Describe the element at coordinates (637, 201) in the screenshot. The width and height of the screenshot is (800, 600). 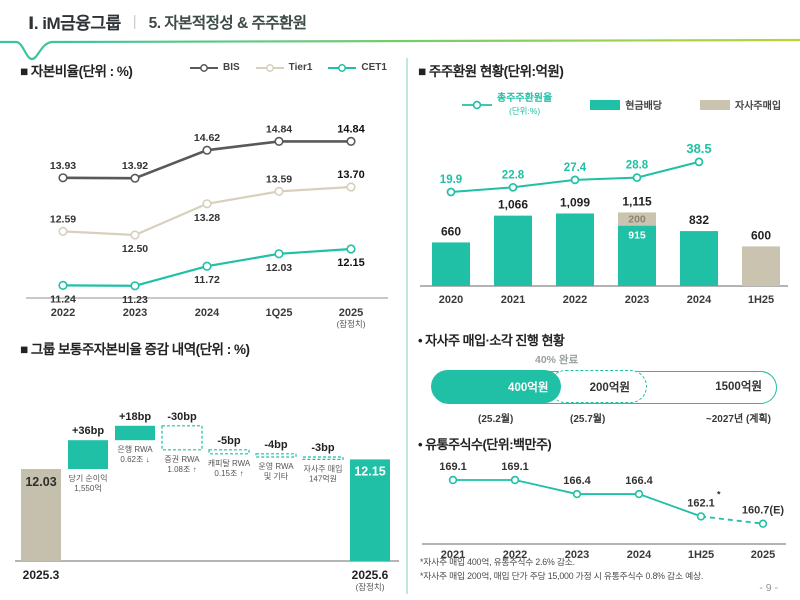
I see `total-label: 1,115` at that location.